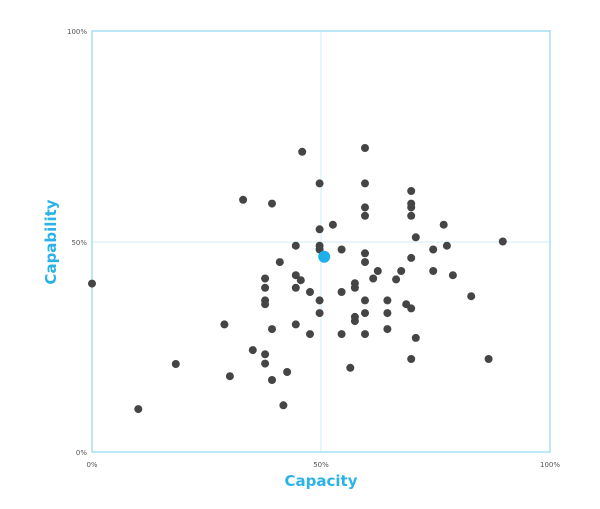 The image size is (600, 509). Describe the element at coordinates (321, 465) in the screenshot. I see `x-tick-50: 50%` at that location.